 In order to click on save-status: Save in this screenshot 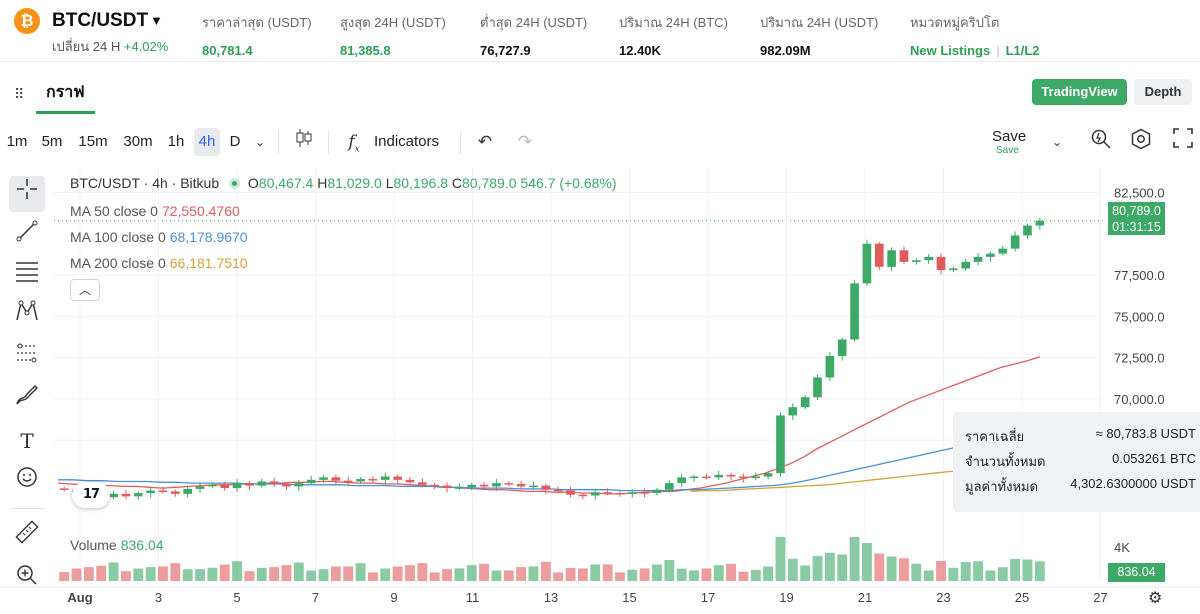, I will do `click(1007, 150)`.